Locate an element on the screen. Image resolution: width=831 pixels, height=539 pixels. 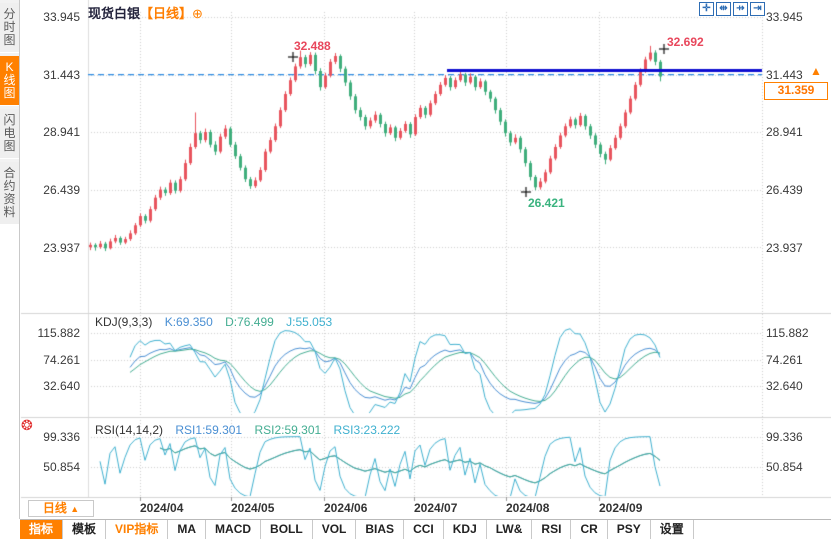
kdj-axis-label-right: 32.640 is located at coordinates (784, 386).